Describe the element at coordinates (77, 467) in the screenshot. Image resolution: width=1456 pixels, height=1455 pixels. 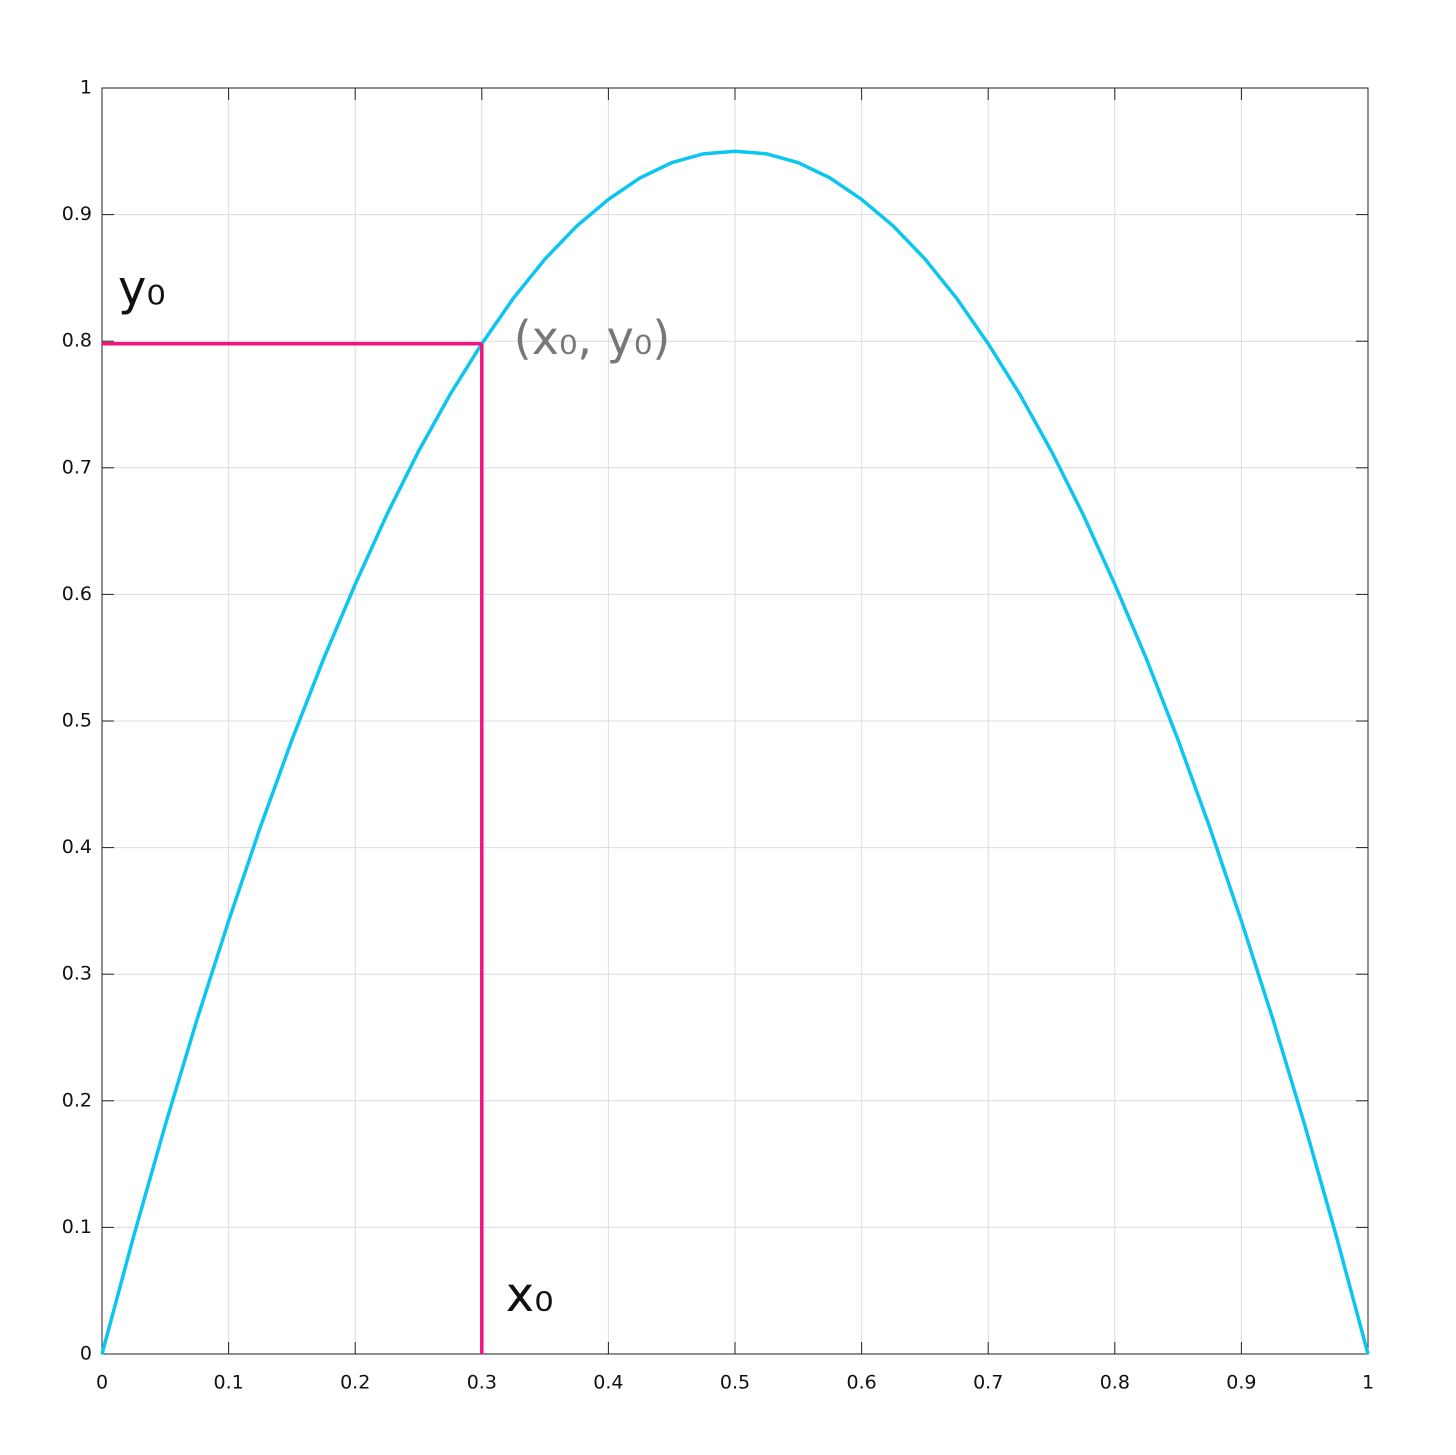
I see `y-tick-label: 0.7` at that location.